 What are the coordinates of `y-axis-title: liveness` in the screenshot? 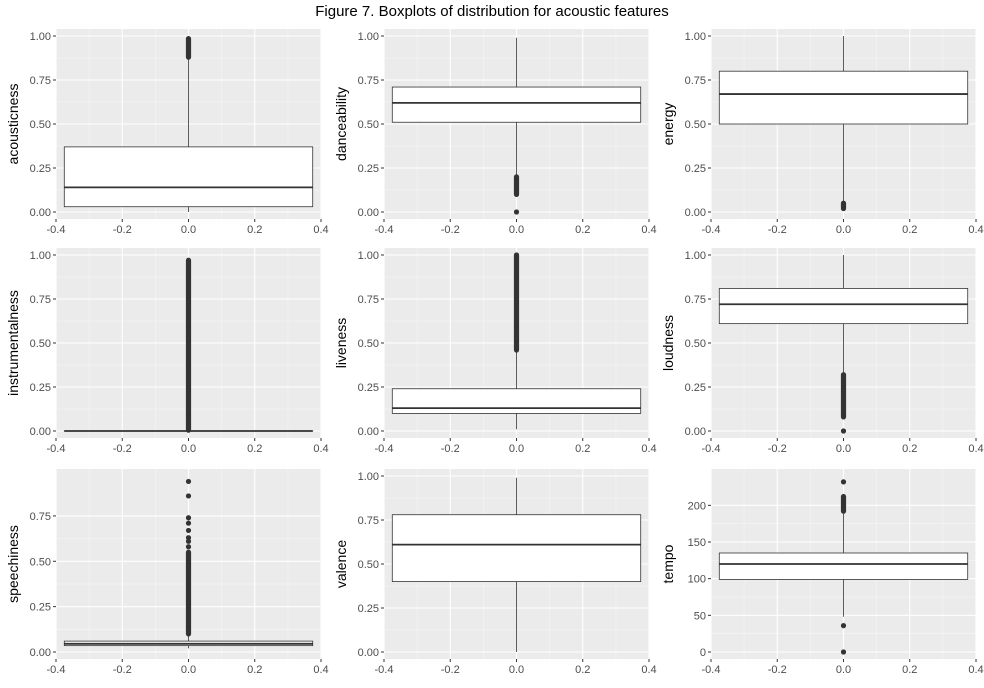 It's located at (341, 343).